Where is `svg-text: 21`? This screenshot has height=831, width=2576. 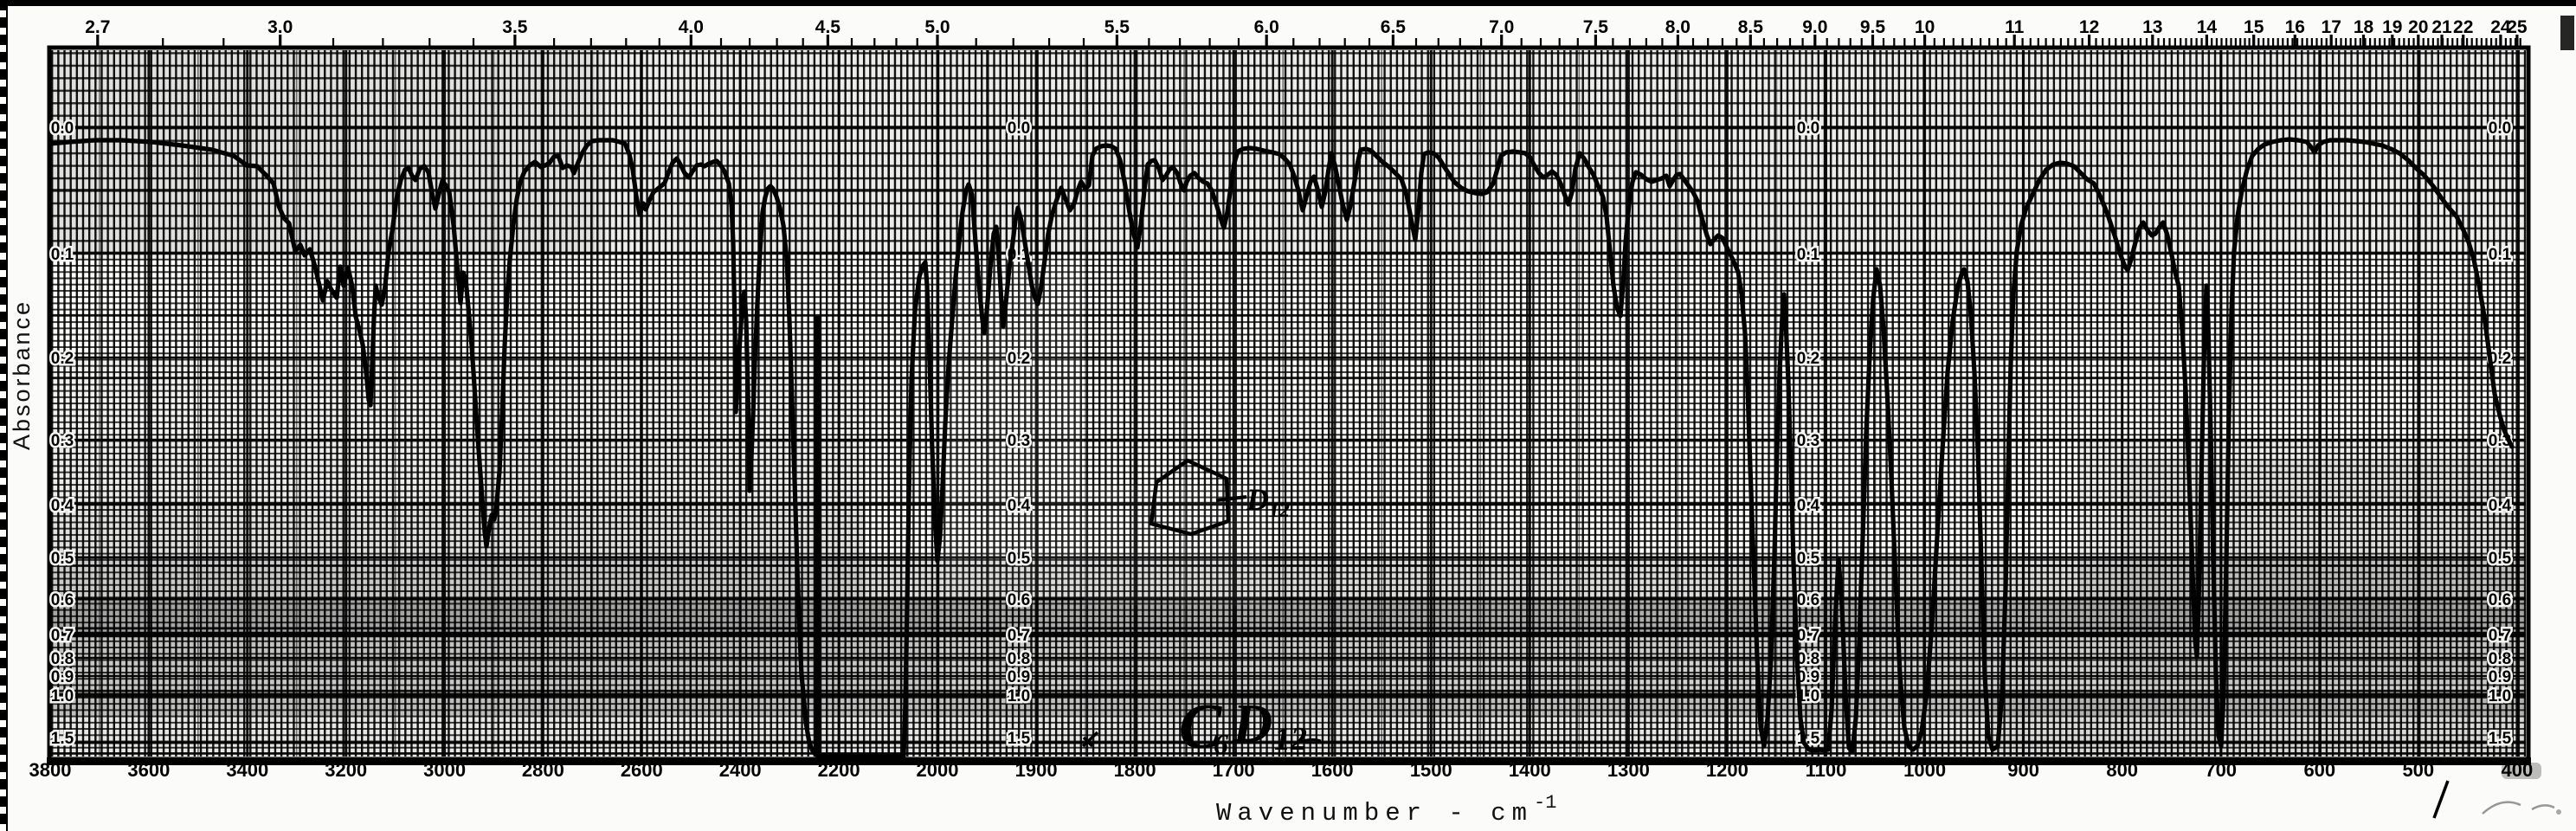 svg-text: 21 is located at coordinates (2441, 27).